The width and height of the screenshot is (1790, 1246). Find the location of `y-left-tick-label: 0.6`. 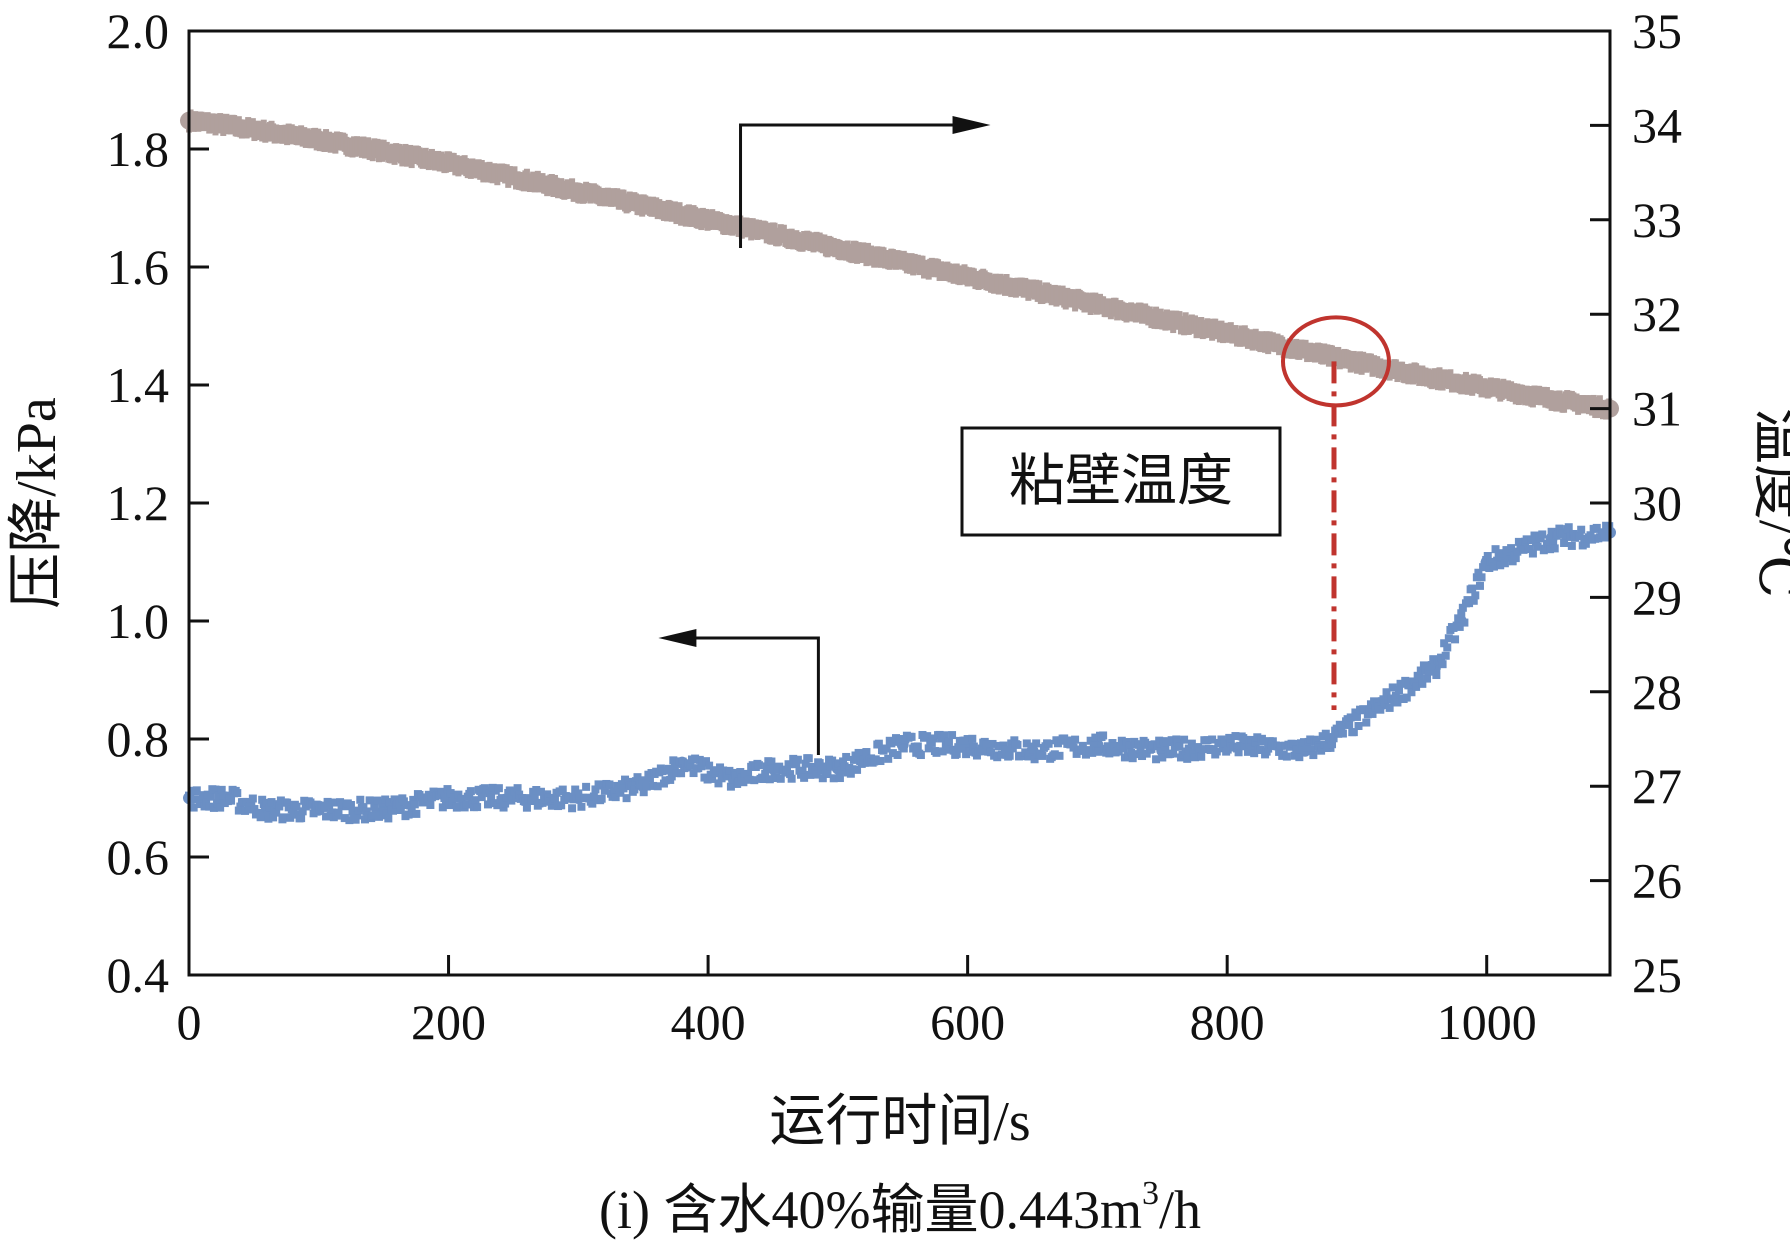

y-left-tick-label: 0.6 is located at coordinates (138, 857).